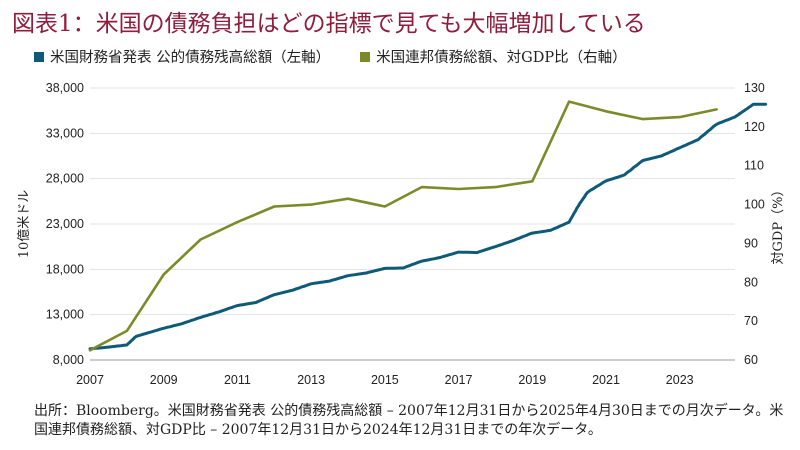 The width and height of the screenshot is (800, 450). What do you see at coordinates (90, 380) in the screenshot?
I see `x-tick-label: 2007` at bounding box center [90, 380].